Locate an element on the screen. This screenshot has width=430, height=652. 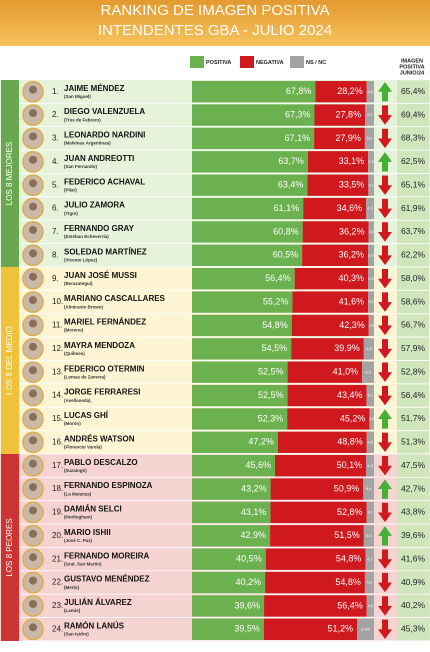
value-label: 51,2% is located at coordinates (341, 629).